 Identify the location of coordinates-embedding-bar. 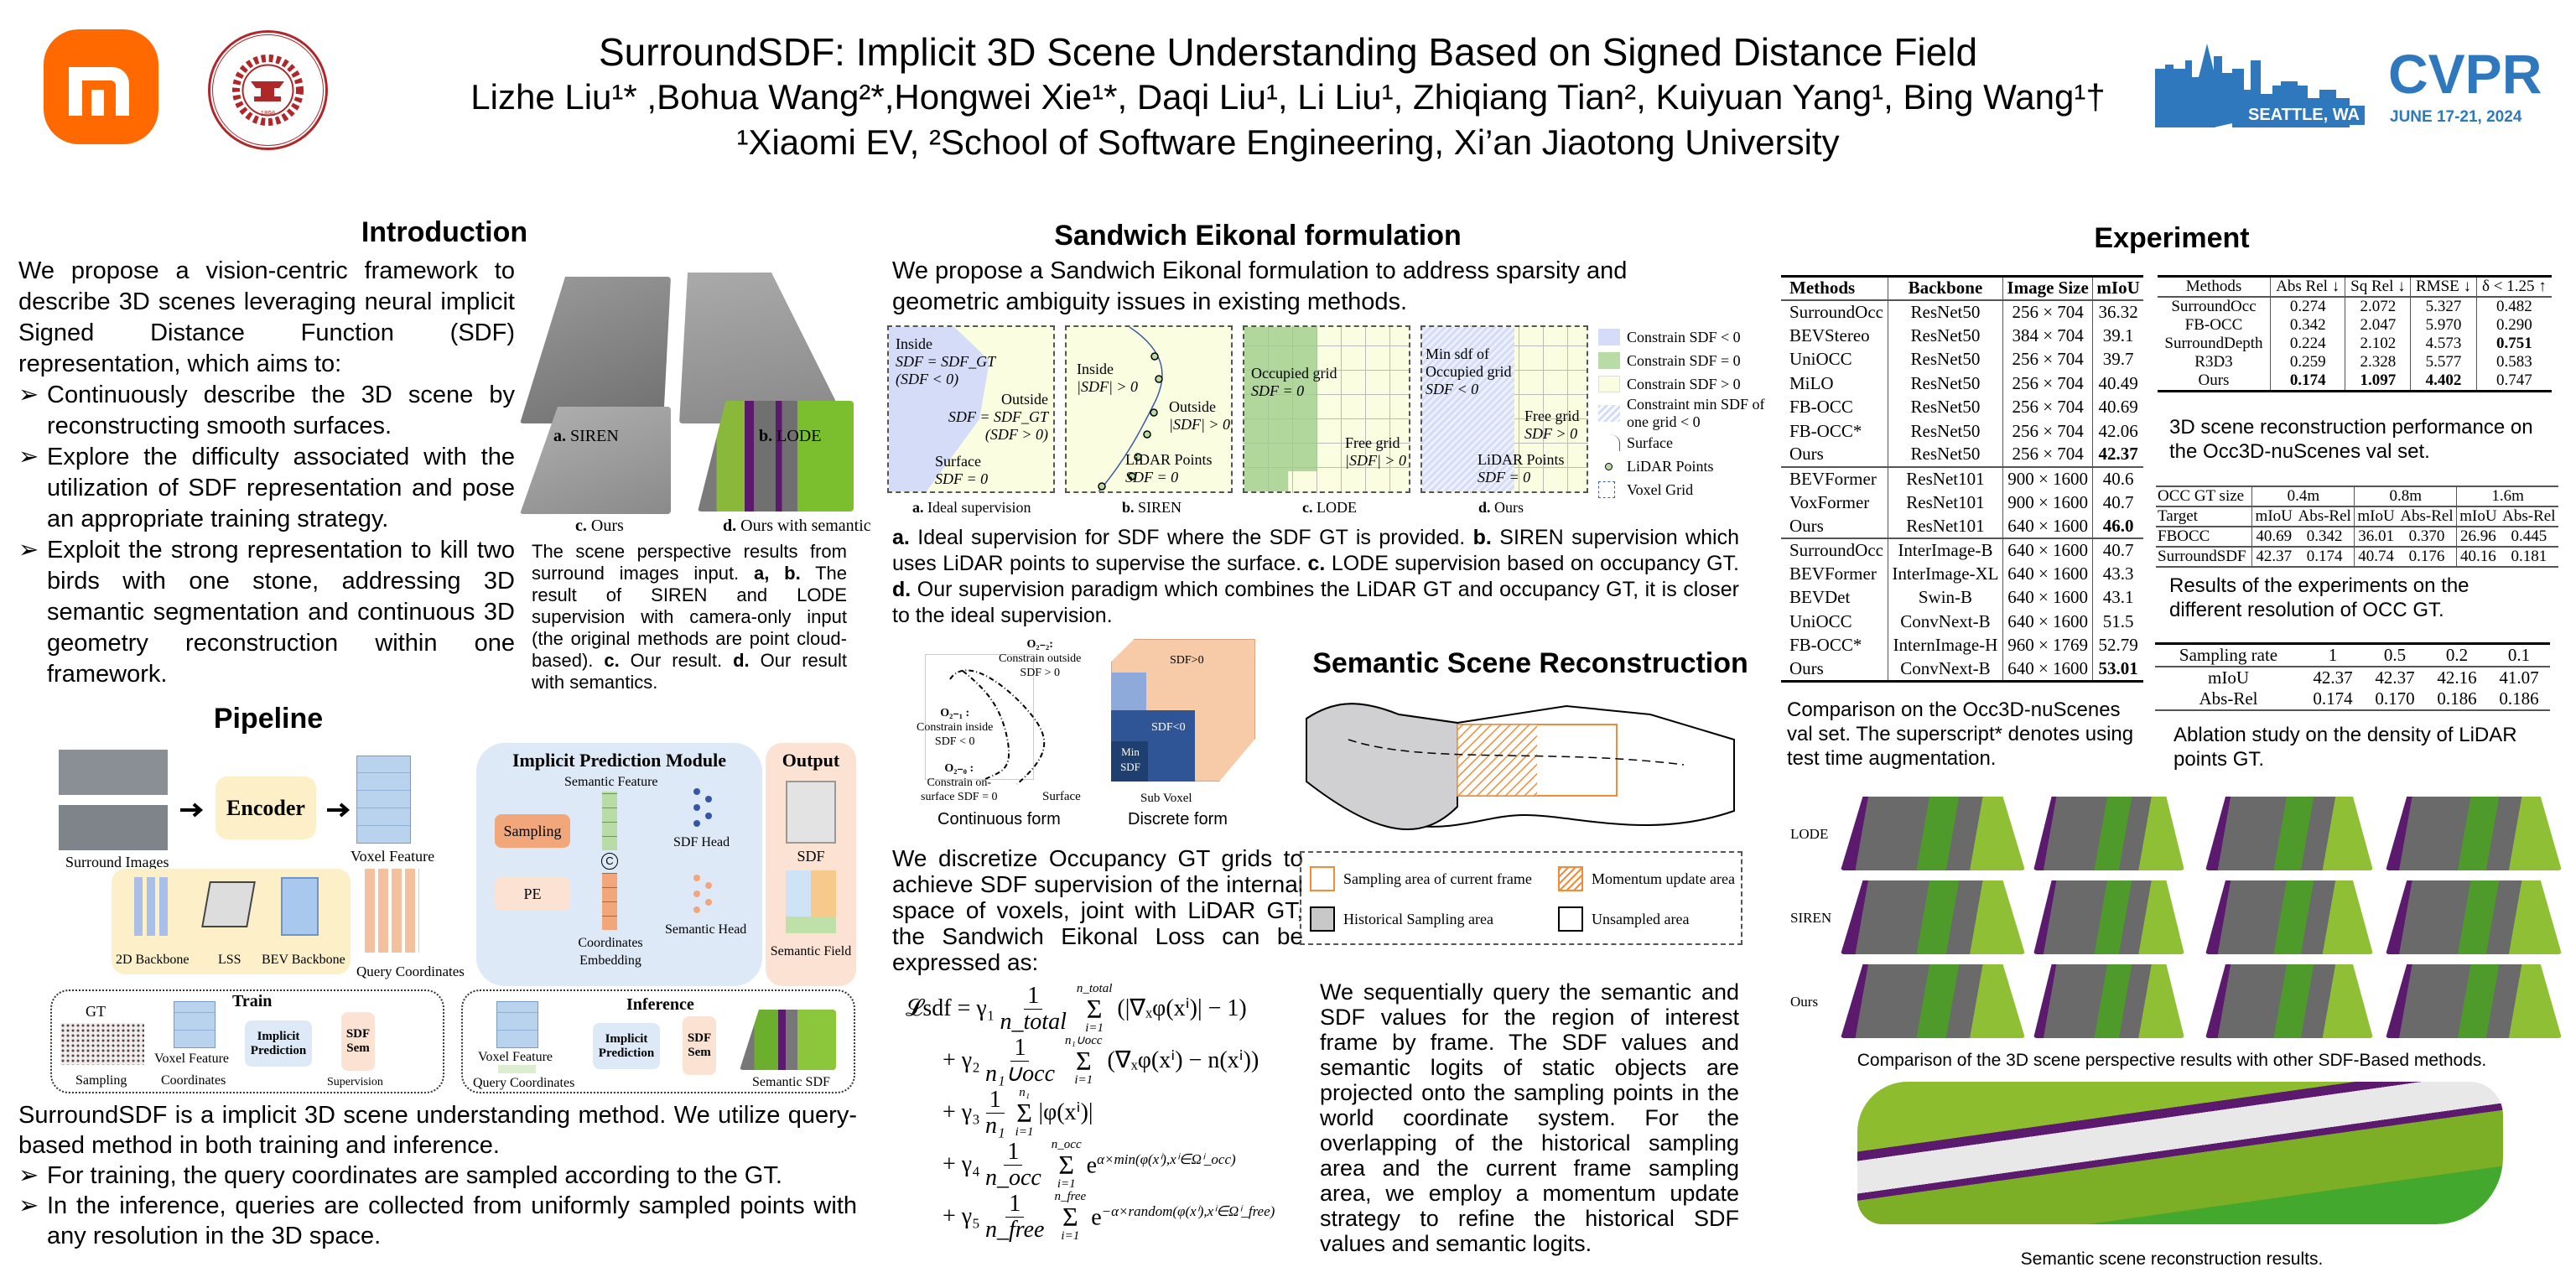
(609, 901).